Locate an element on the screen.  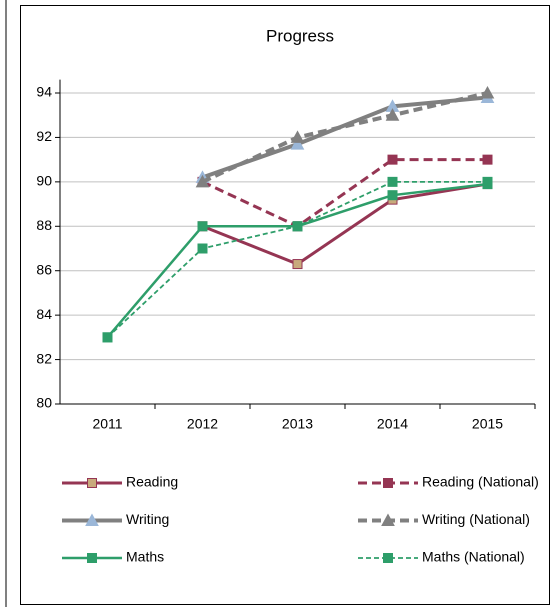
x-tick-label: 2015 is located at coordinates (487, 424).